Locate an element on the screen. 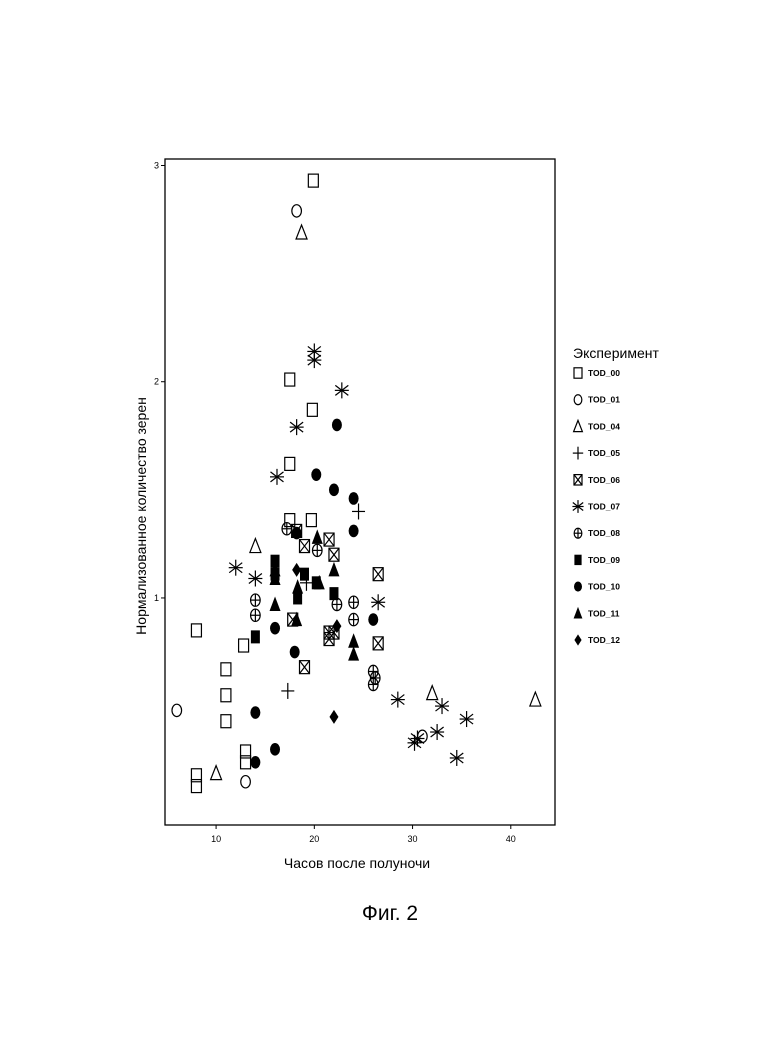  x-tick-label: 10 is located at coordinates (216, 839).